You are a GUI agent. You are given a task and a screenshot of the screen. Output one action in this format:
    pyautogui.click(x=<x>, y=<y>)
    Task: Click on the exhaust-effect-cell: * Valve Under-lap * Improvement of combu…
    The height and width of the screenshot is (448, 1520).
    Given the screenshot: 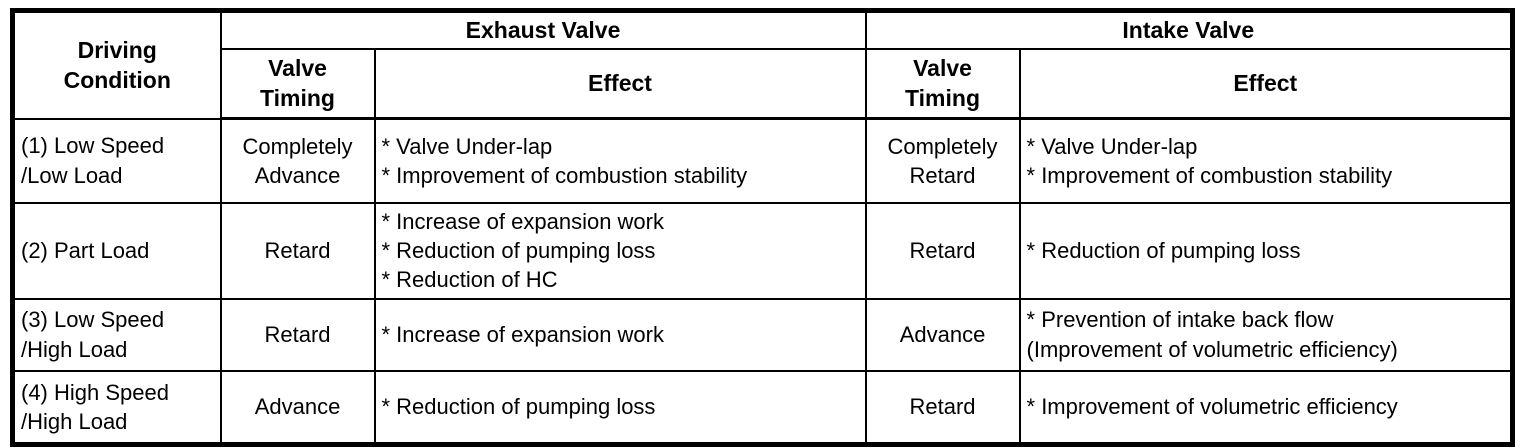 What is the action you would take?
    pyautogui.click(x=620, y=160)
    